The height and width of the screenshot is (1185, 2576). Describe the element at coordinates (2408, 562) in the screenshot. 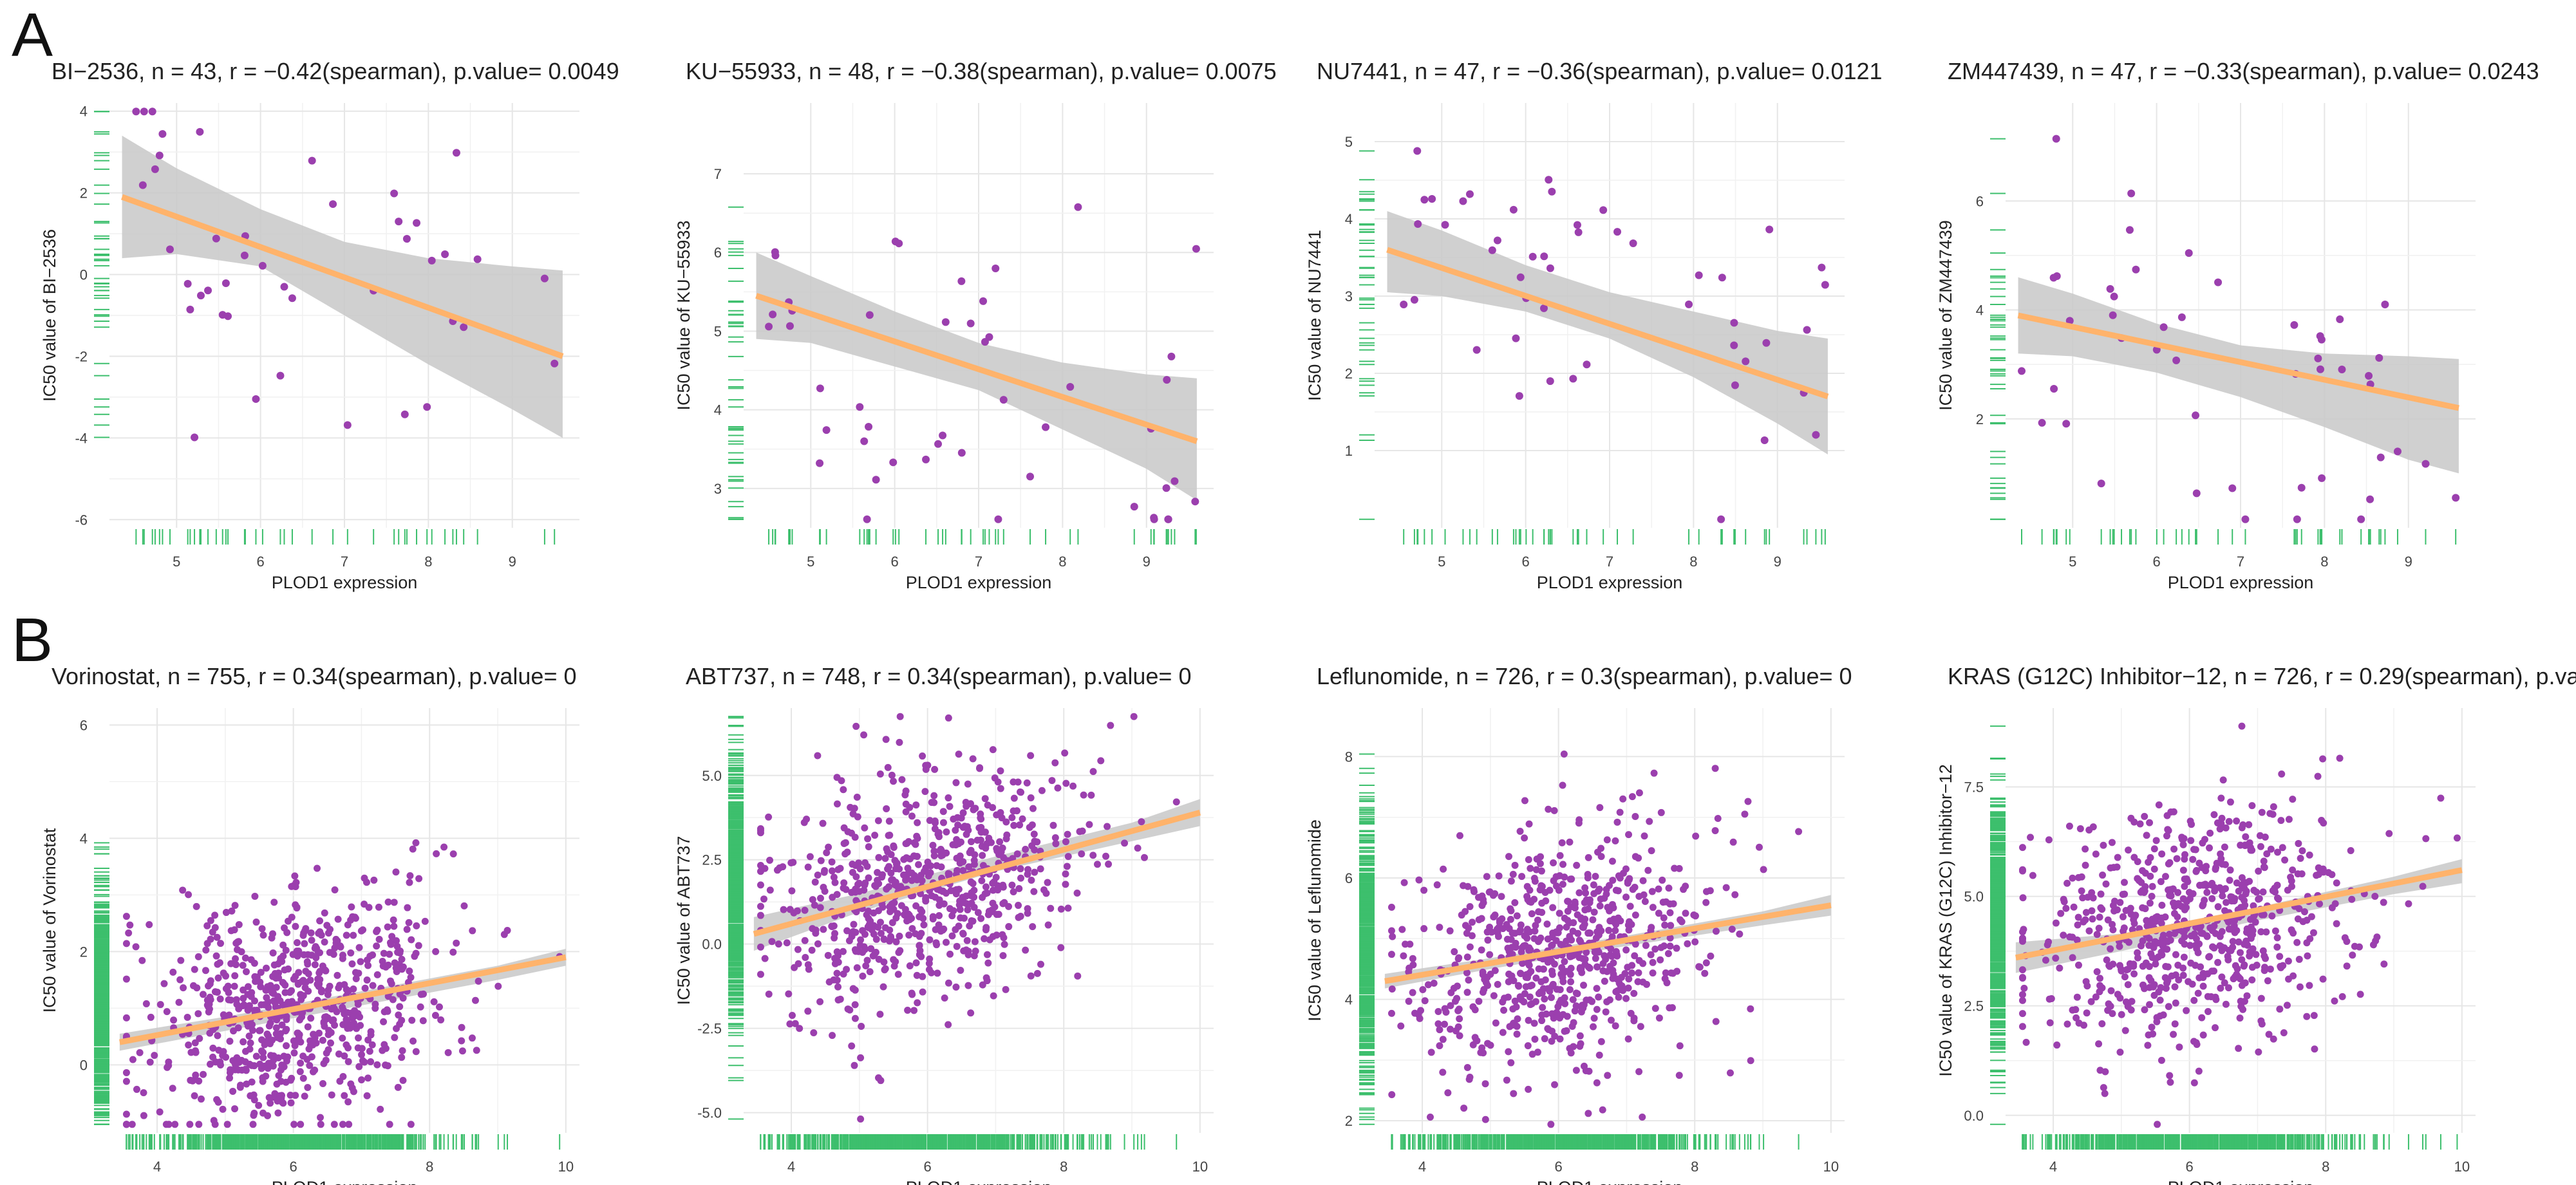

I see `x-tick-label: 9` at that location.